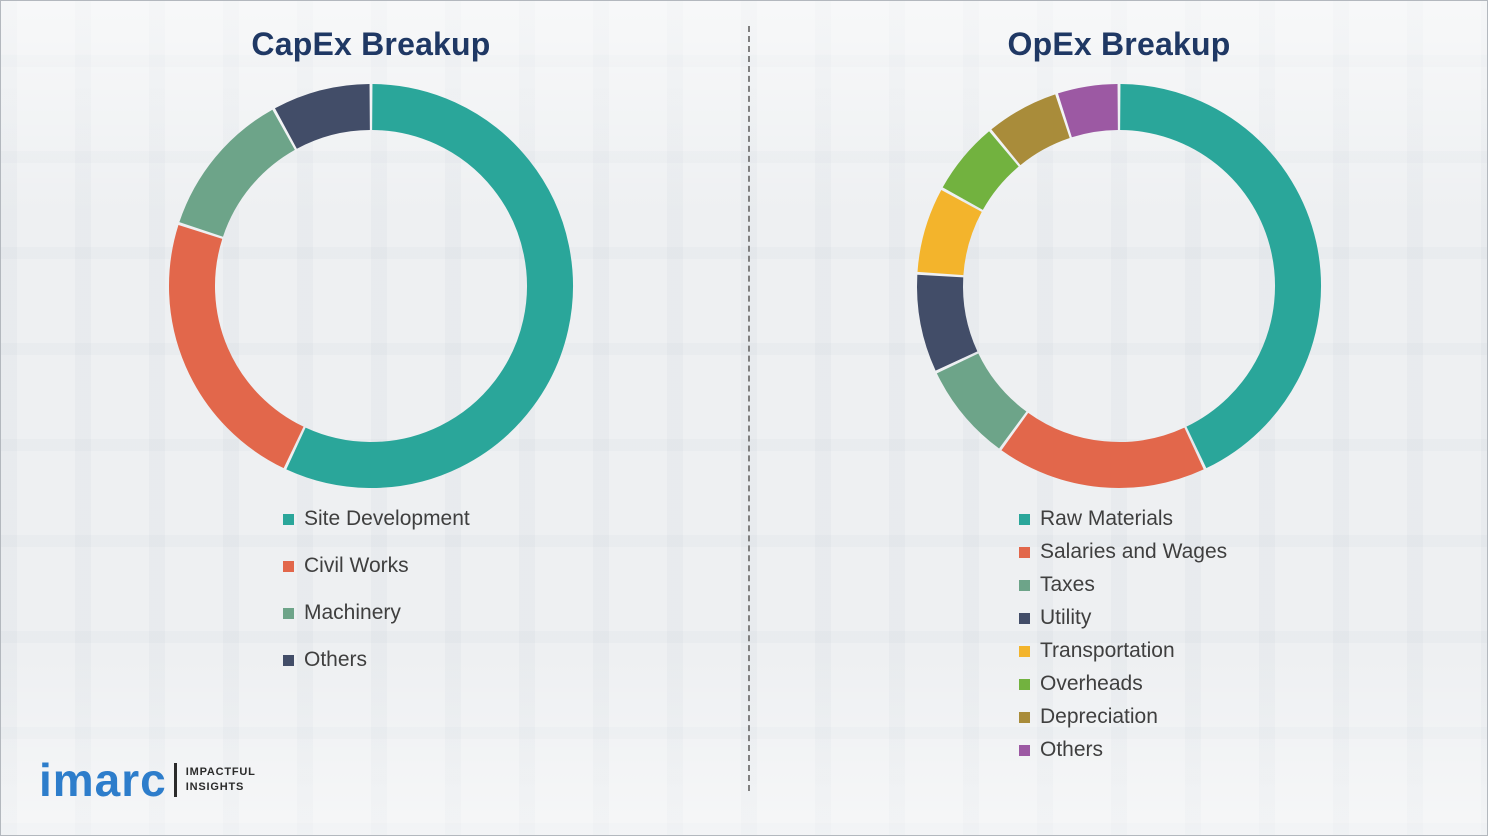 This screenshot has height=836, width=1488. Describe the element at coordinates (1091, 683) in the screenshot. I see `legend-label: Overheads` at that location.